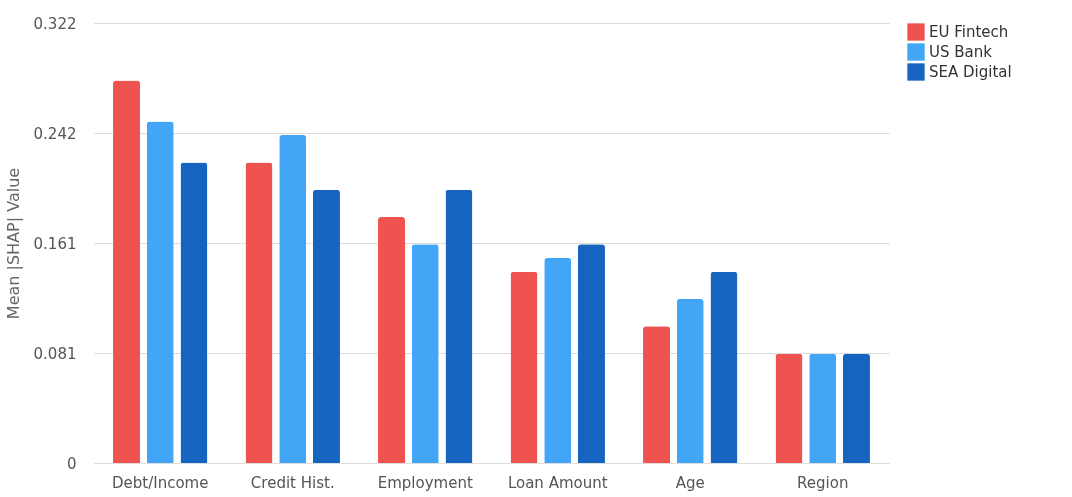  Describe the element at coordinates (160, 482) in the screenshot. I see `x-tick-label: Debt/Income` at that location.